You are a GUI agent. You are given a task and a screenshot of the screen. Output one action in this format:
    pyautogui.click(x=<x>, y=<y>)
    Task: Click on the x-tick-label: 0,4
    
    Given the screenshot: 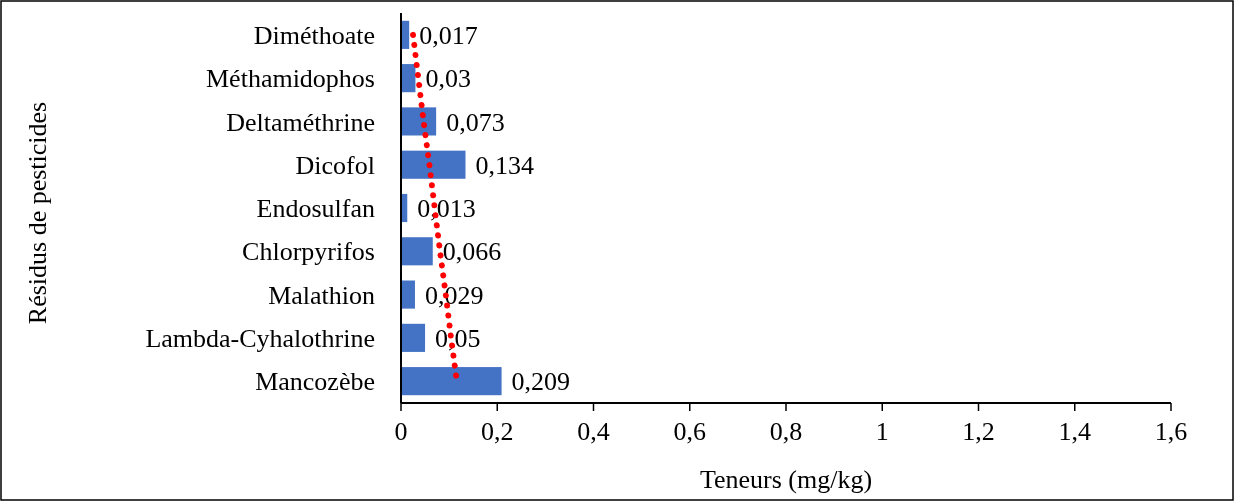 What is the action you would take?
    pyautogui.click(x=593, y=431)
    